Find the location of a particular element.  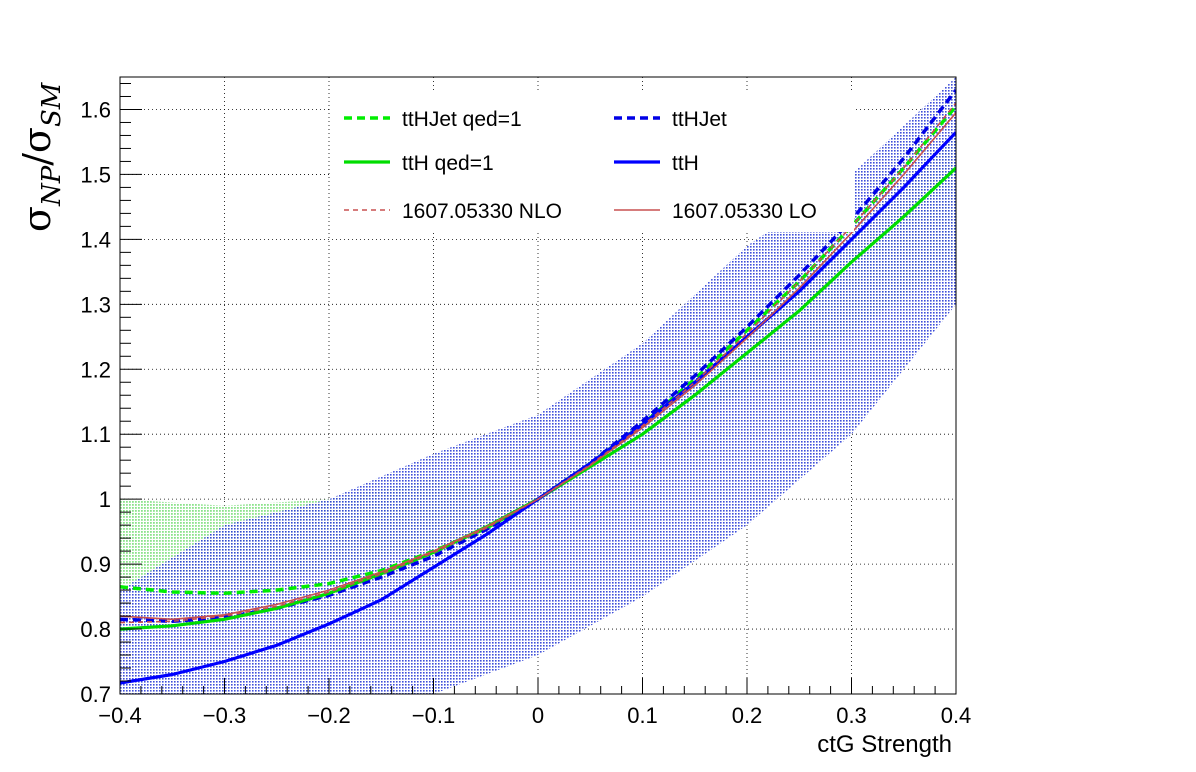

y-axis-title: σNP/σSM is located at coordinates (41, 156).